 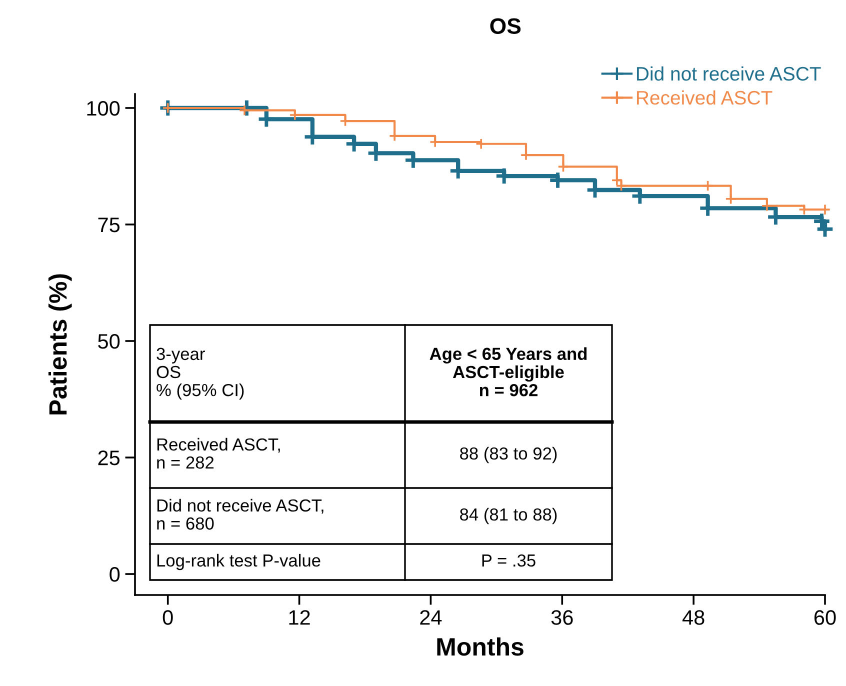 I want to click on y-tick-label: 0, so click(x=115, y=574).